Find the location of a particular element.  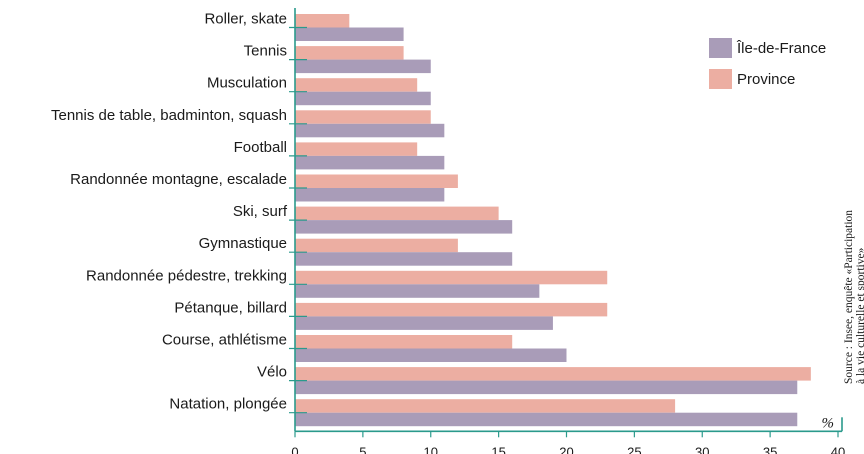

x-tick-labels: 0 5 10 15 20 25 30 35 40 is located at coordinates (568, 449).